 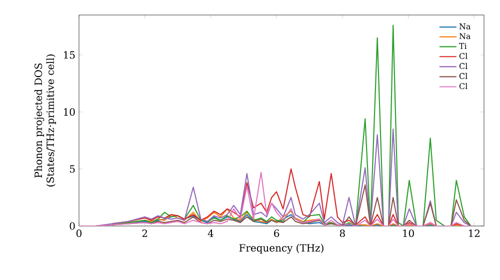 I want to click on y-tick-label: 15, so click(x=69, y=55).